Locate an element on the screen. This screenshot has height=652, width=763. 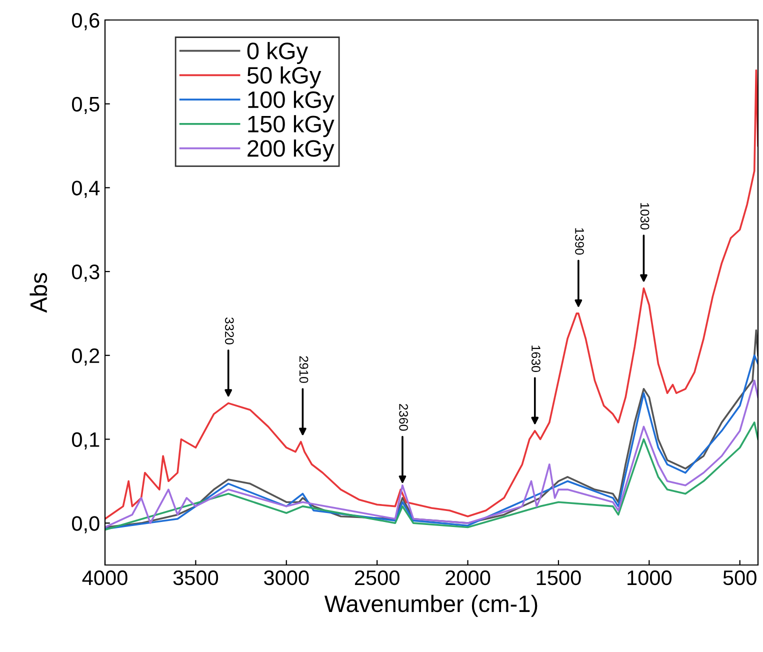
legend-label: 0 kGy is located at coordinates (277, 53).